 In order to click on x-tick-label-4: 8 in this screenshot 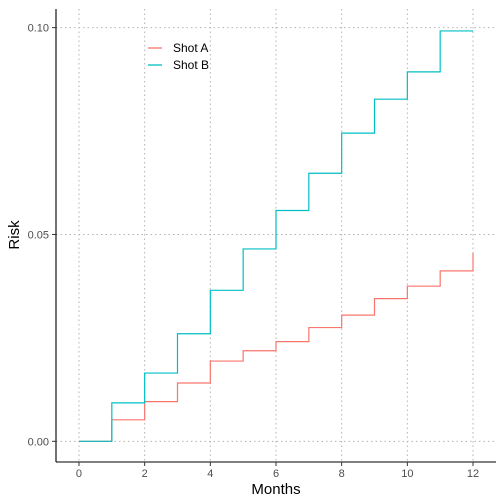, I will do `click(342, 474)`.